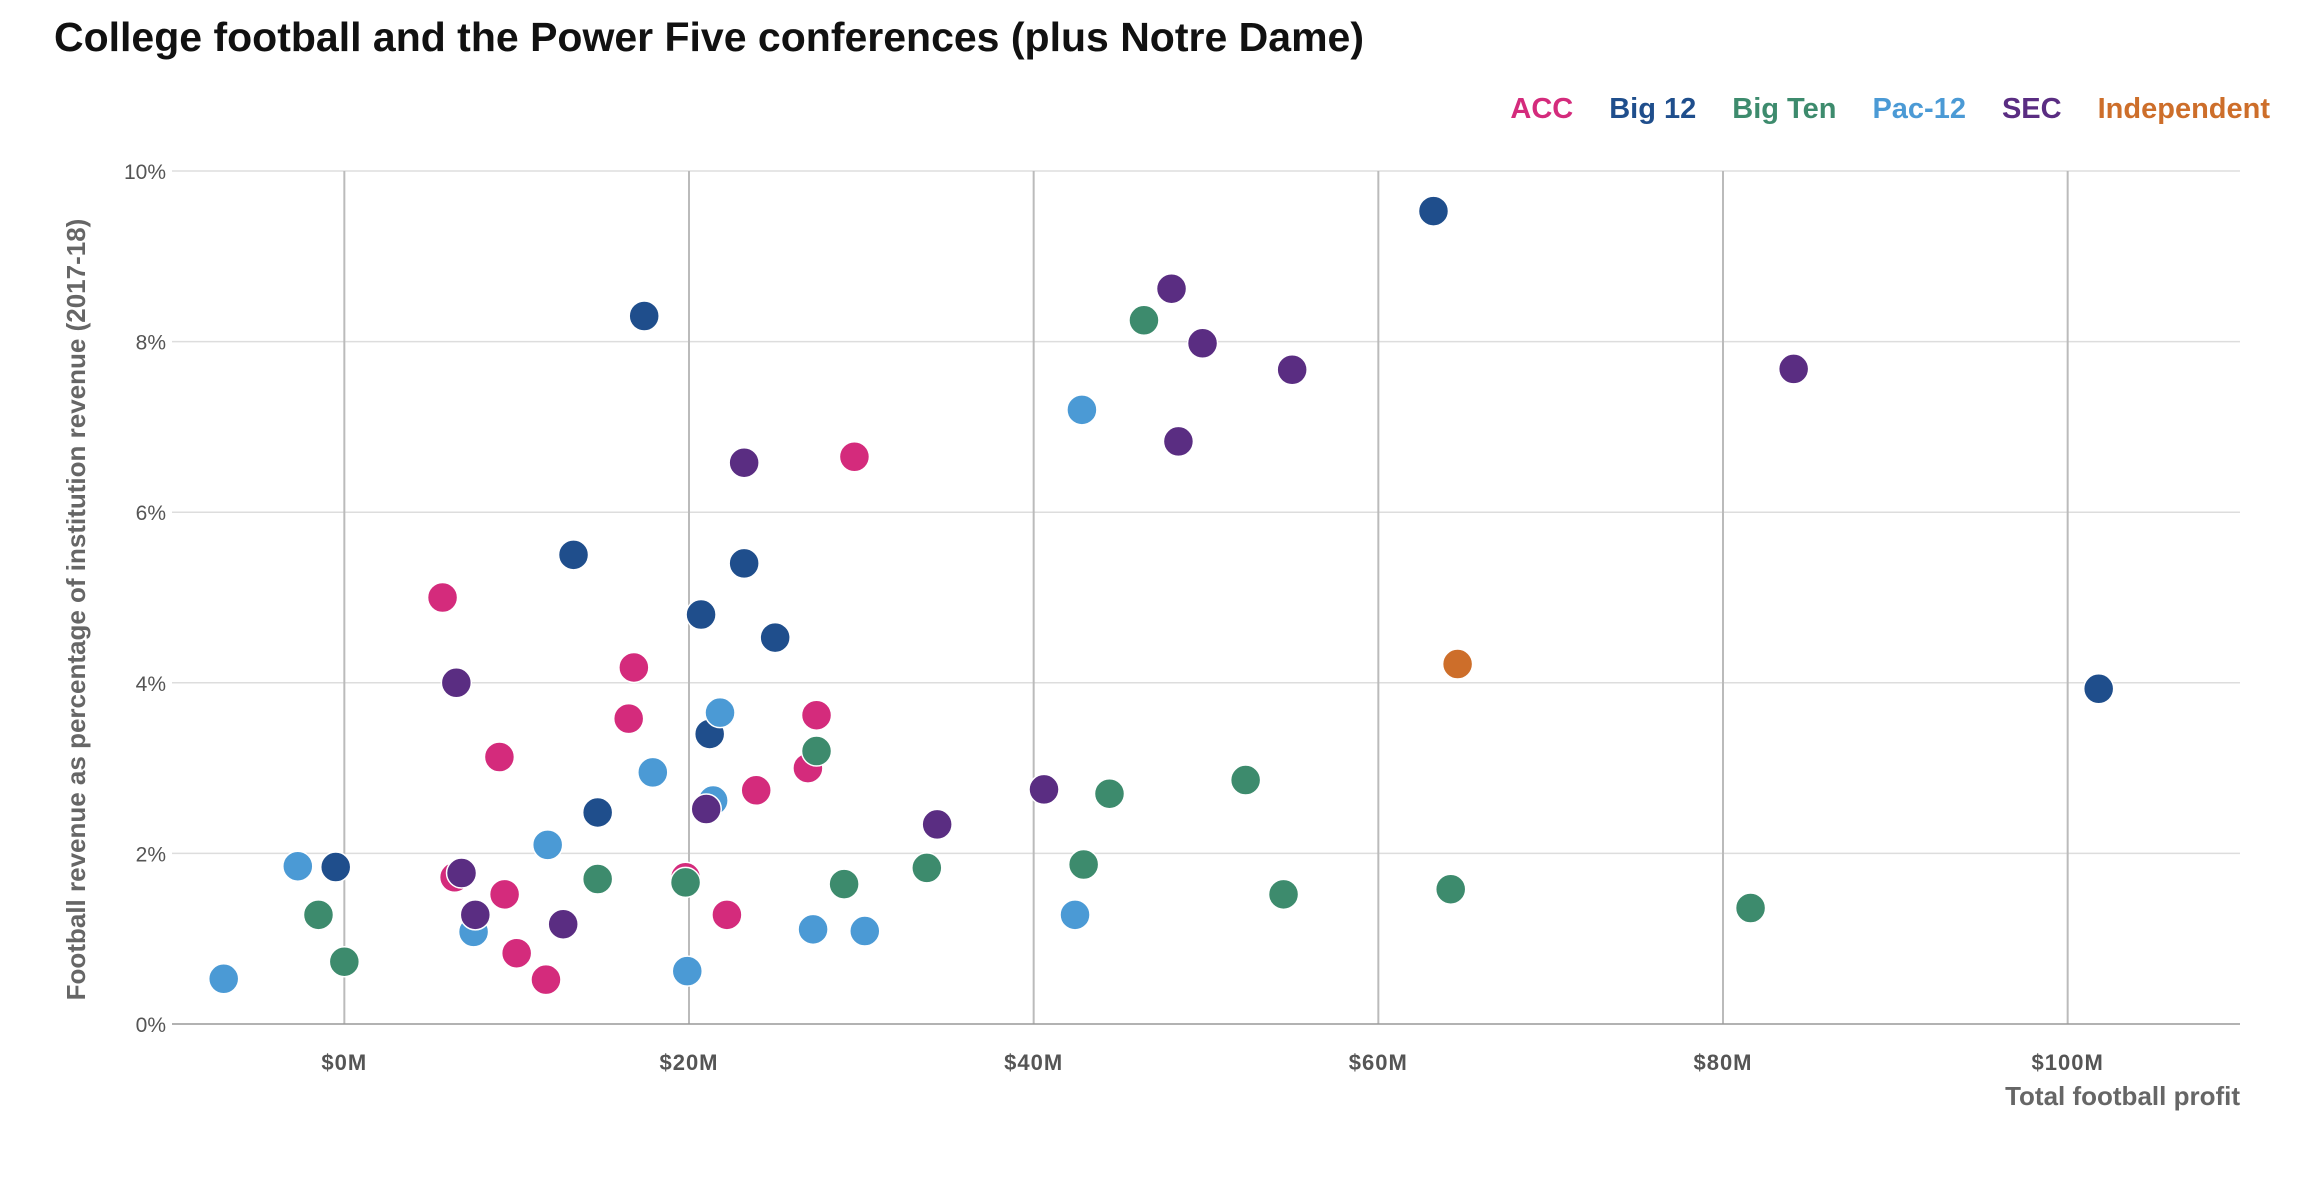 This screenshot has height=1184, width=2310. What do you see at coordinates (1033, 1062) in the screenshot?
I see `x-tick-label: $40M` at bounding box center [1033, 1062].